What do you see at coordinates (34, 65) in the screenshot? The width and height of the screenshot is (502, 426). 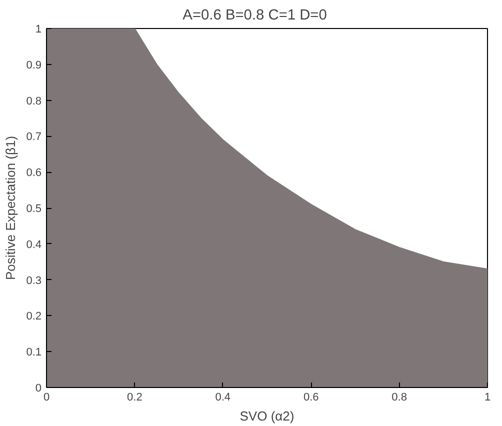 I see `y-tick-label: 0.9` at bounding box center [34, 65].